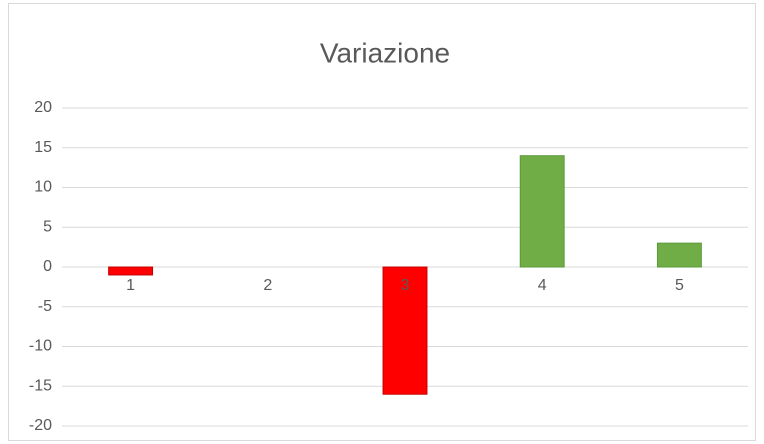  What do you see at coordinates (43, 187) in the screenshot?
I see `y-tick-label: 10` at bounding box center [43, 187].